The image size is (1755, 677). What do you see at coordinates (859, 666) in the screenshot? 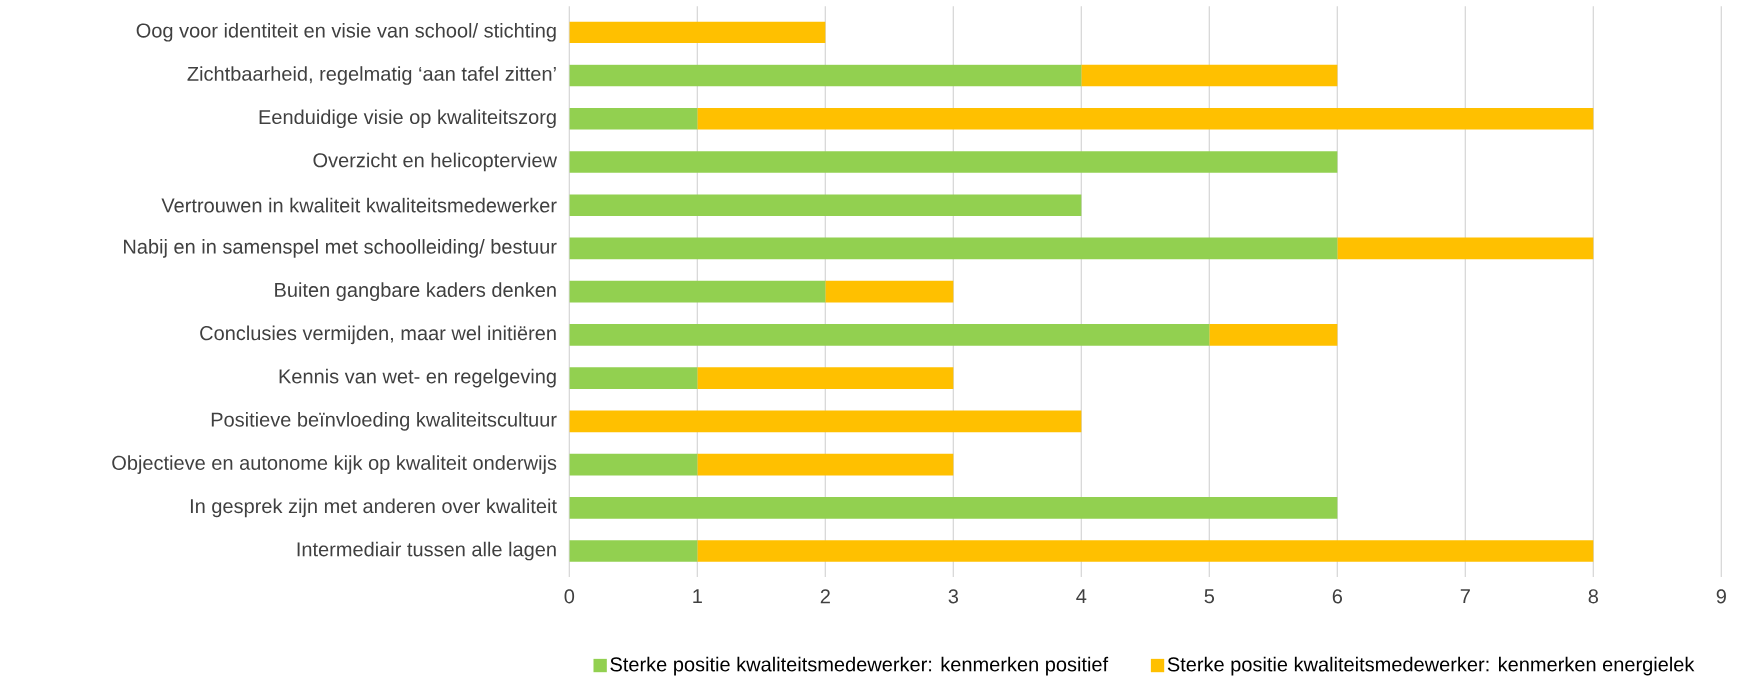
I see `legend-label: Sterke positie kwaliteitsmedewerker: kenmerken positief` at bounding box center [859, 666].